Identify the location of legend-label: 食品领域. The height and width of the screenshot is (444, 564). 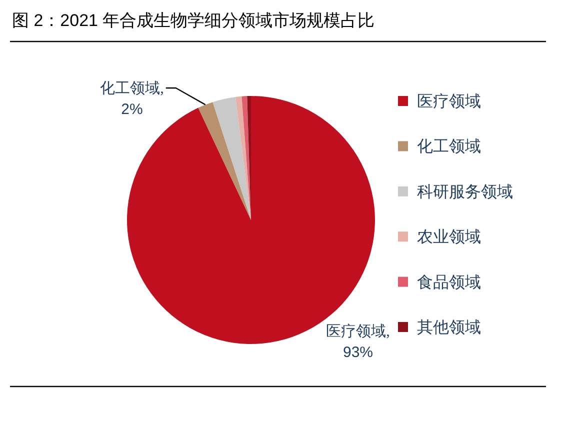
(449, 282).